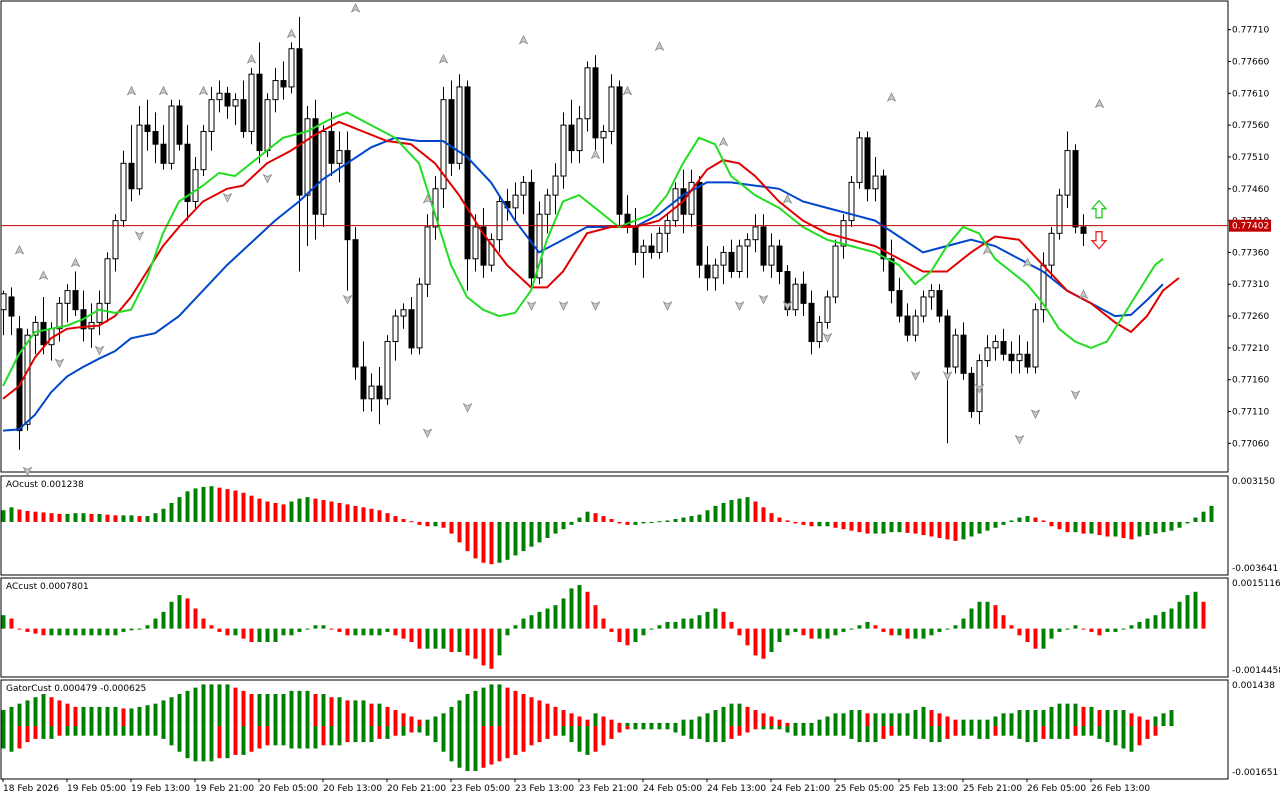  What do you see at coordinates (1250, 158) in the screenshot?
I see `price-tick-label: 0.77510` at bounding box center [1250, 158].